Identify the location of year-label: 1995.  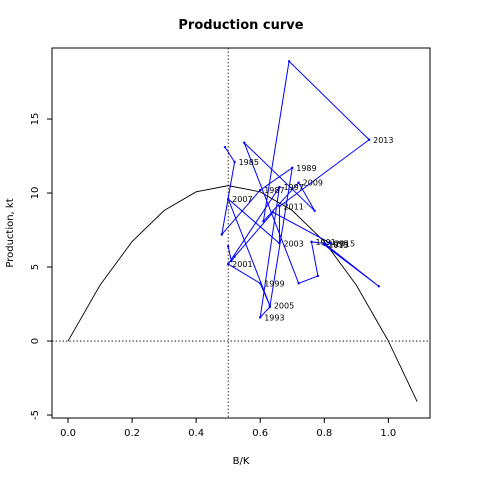
(338, 243).